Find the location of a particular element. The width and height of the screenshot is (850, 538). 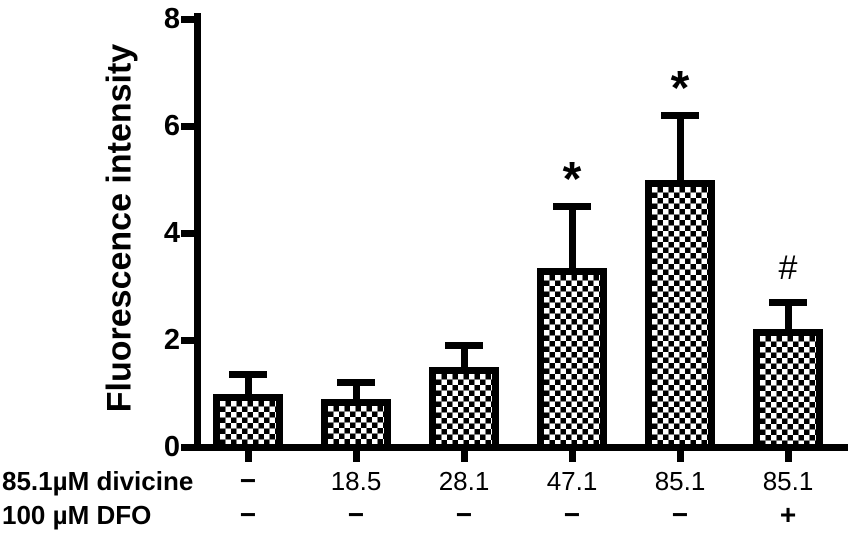

y-tick-label: 0 is located at coordinates (171, 447).